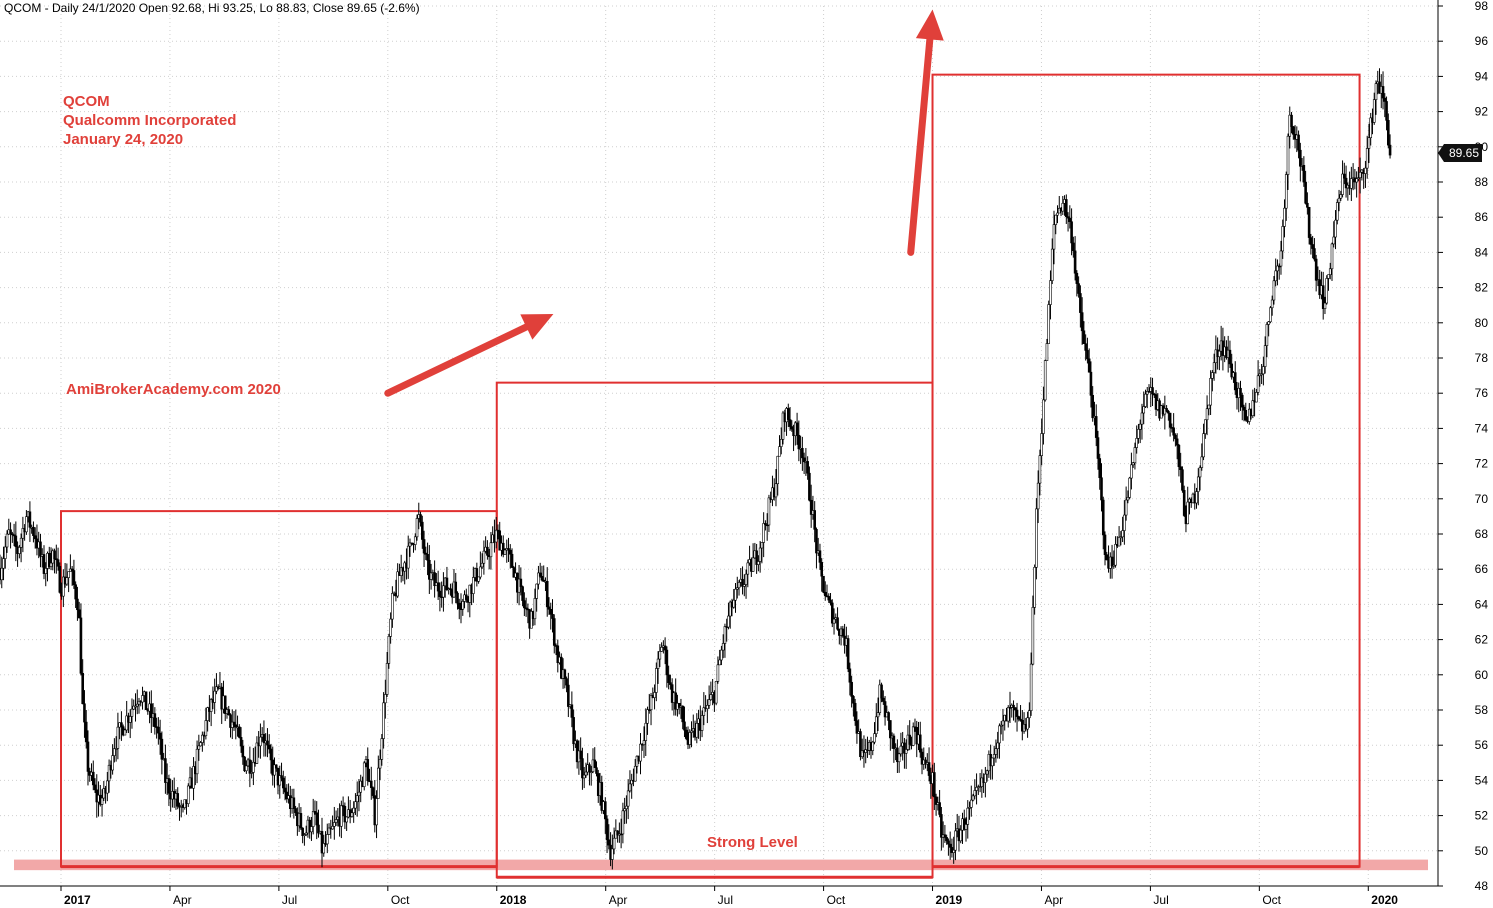 Image resolution: width=1493 pixels, height=908 pixels. Describe the element at coordinates (1482, 534) in the screenshot. I see `y-tick-label: 68` at that location.